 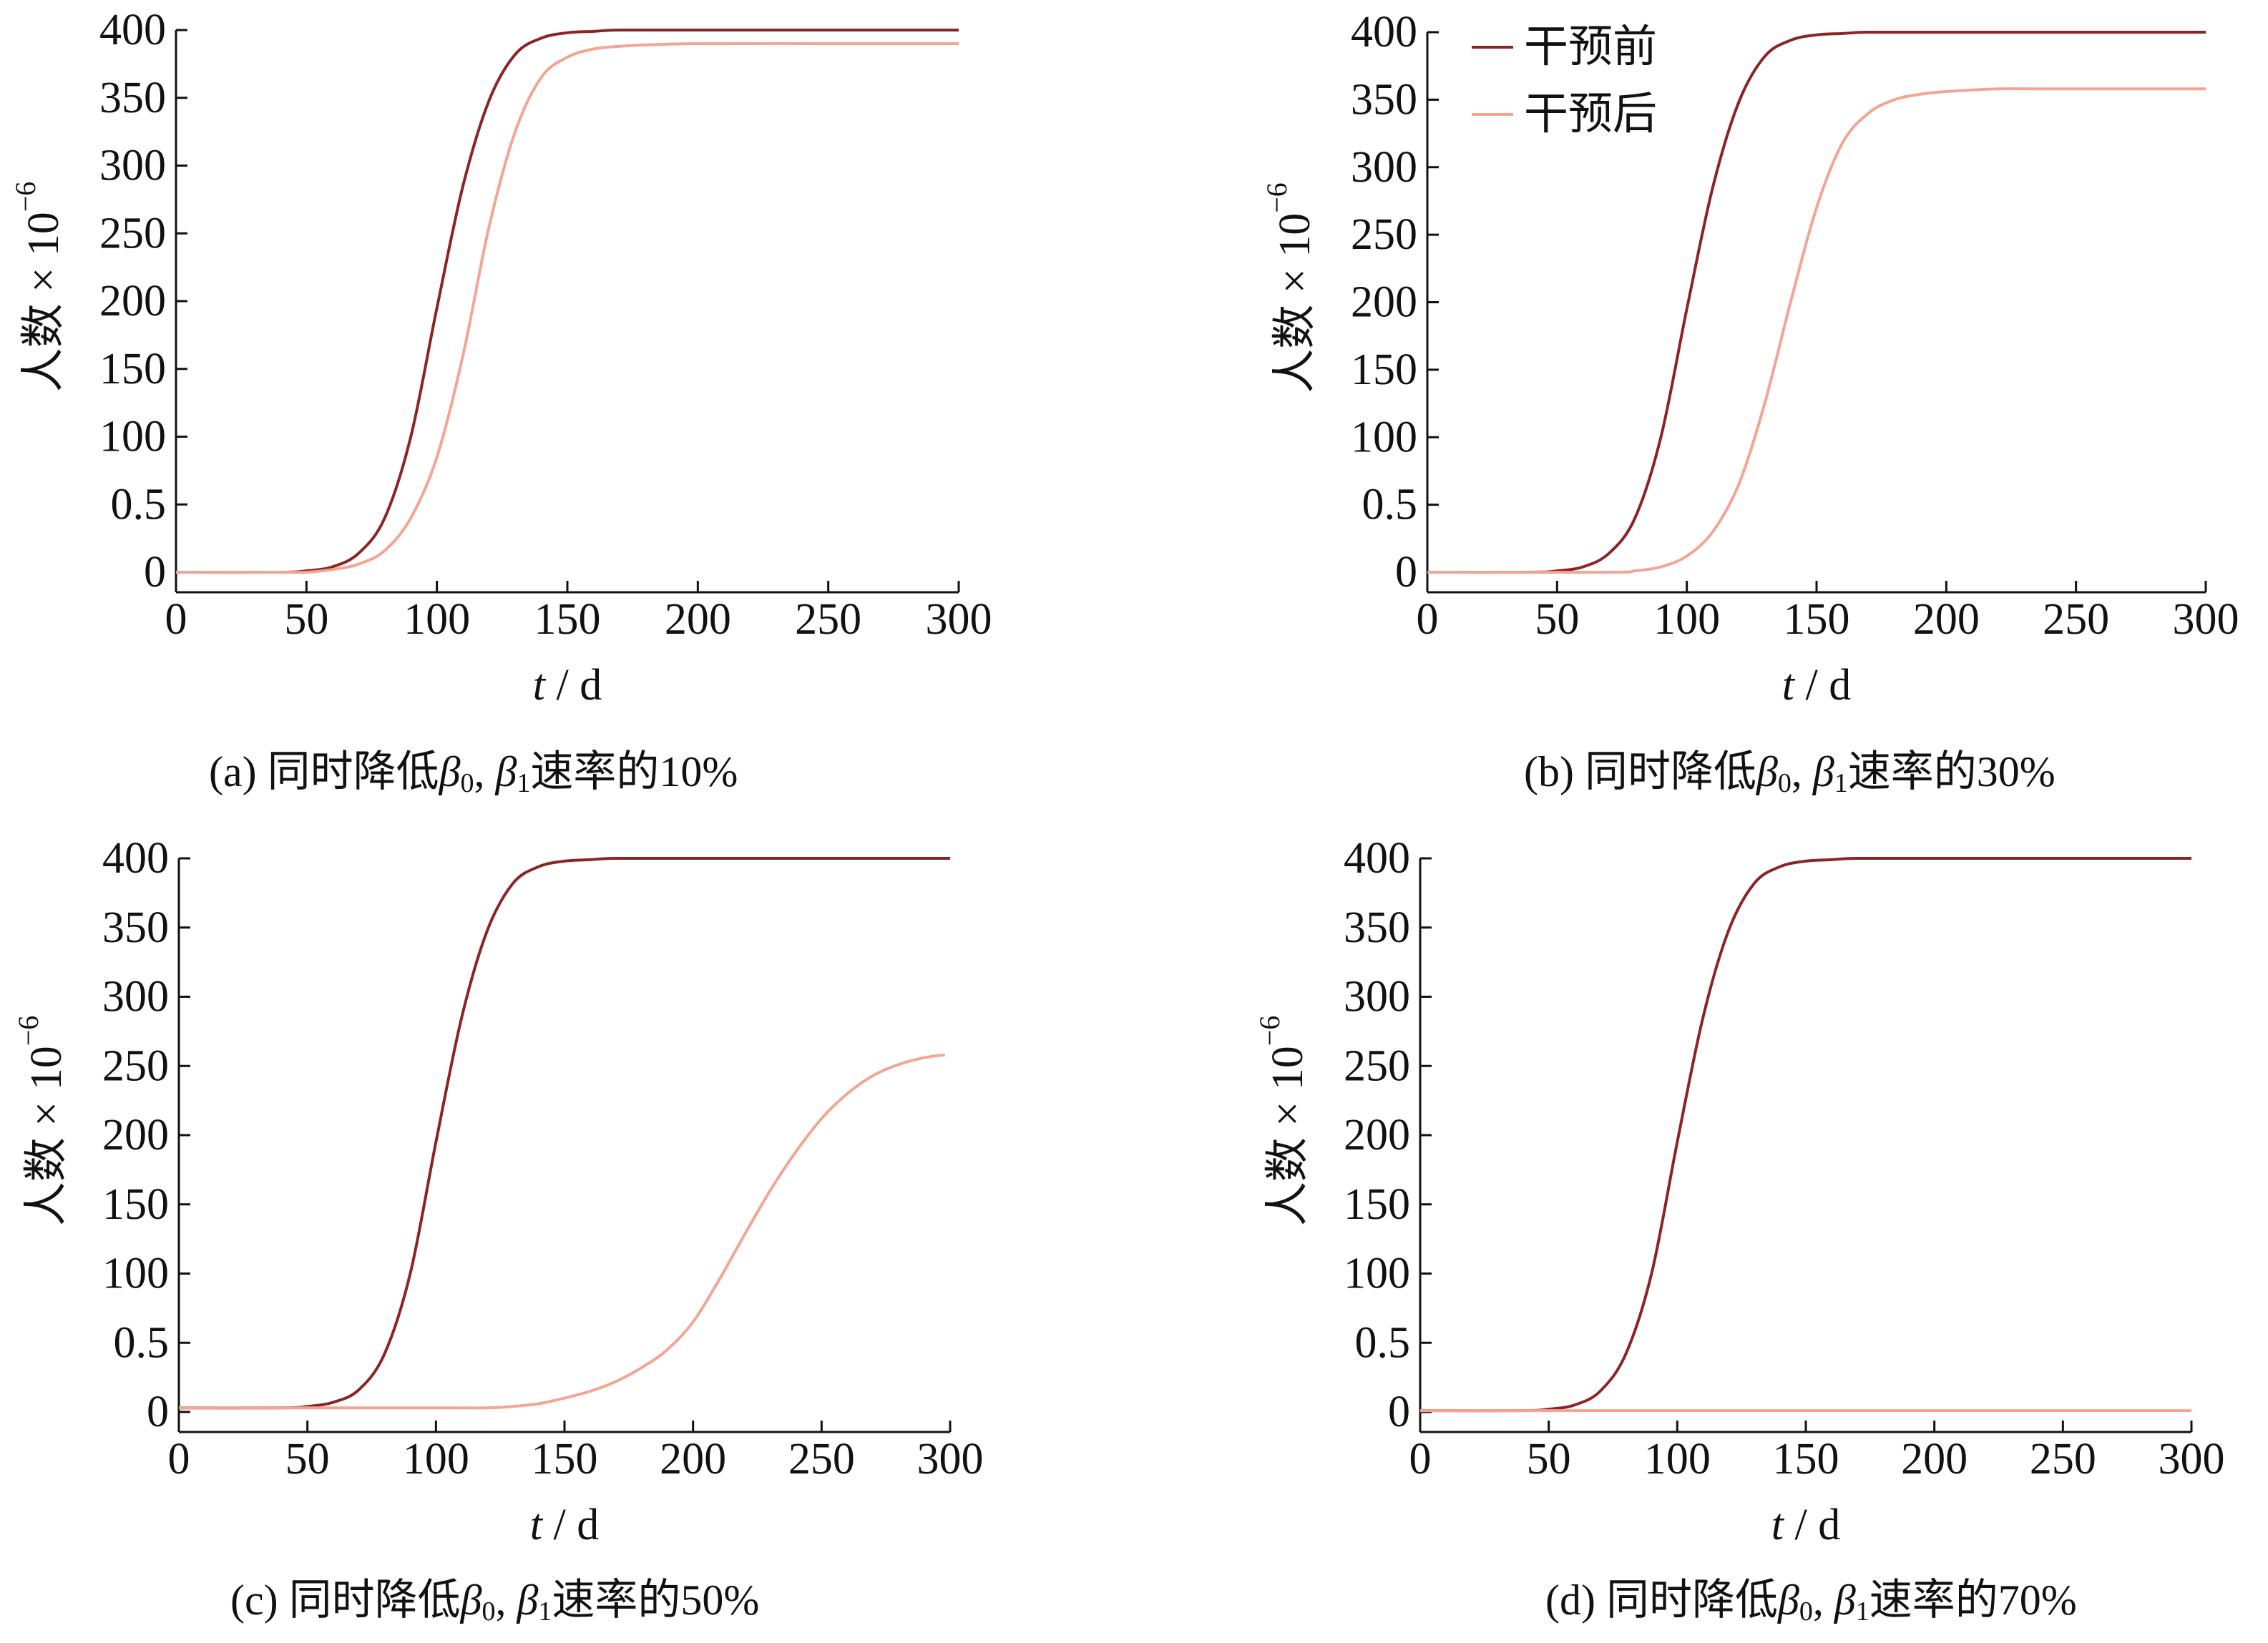 What do you see at coordinates (1790, 773) in the screenshot?
I see `caption-b: (b) 同时降低β0, β1速率的30%` at bounding box center [1790, 773].